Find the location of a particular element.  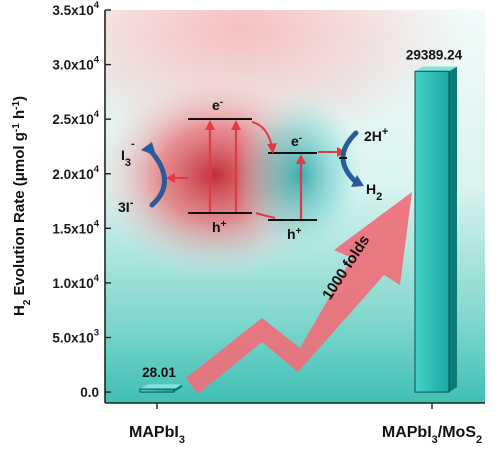

iodide-label: 3I- is located at coordinates (126, 206).